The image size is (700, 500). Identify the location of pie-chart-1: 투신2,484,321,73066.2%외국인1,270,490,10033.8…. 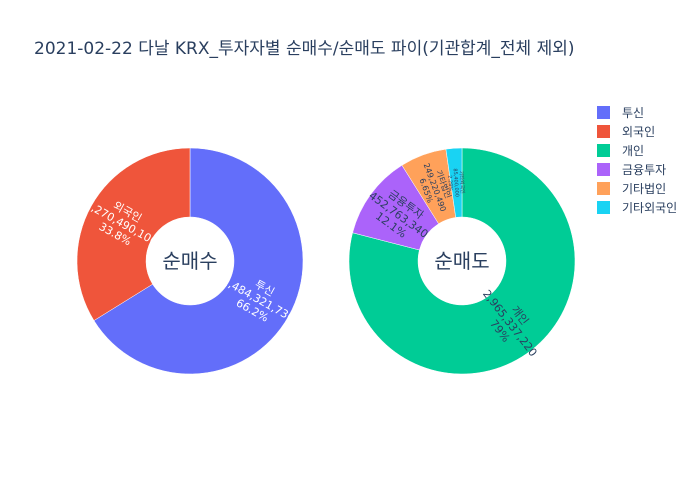
(190, 261).